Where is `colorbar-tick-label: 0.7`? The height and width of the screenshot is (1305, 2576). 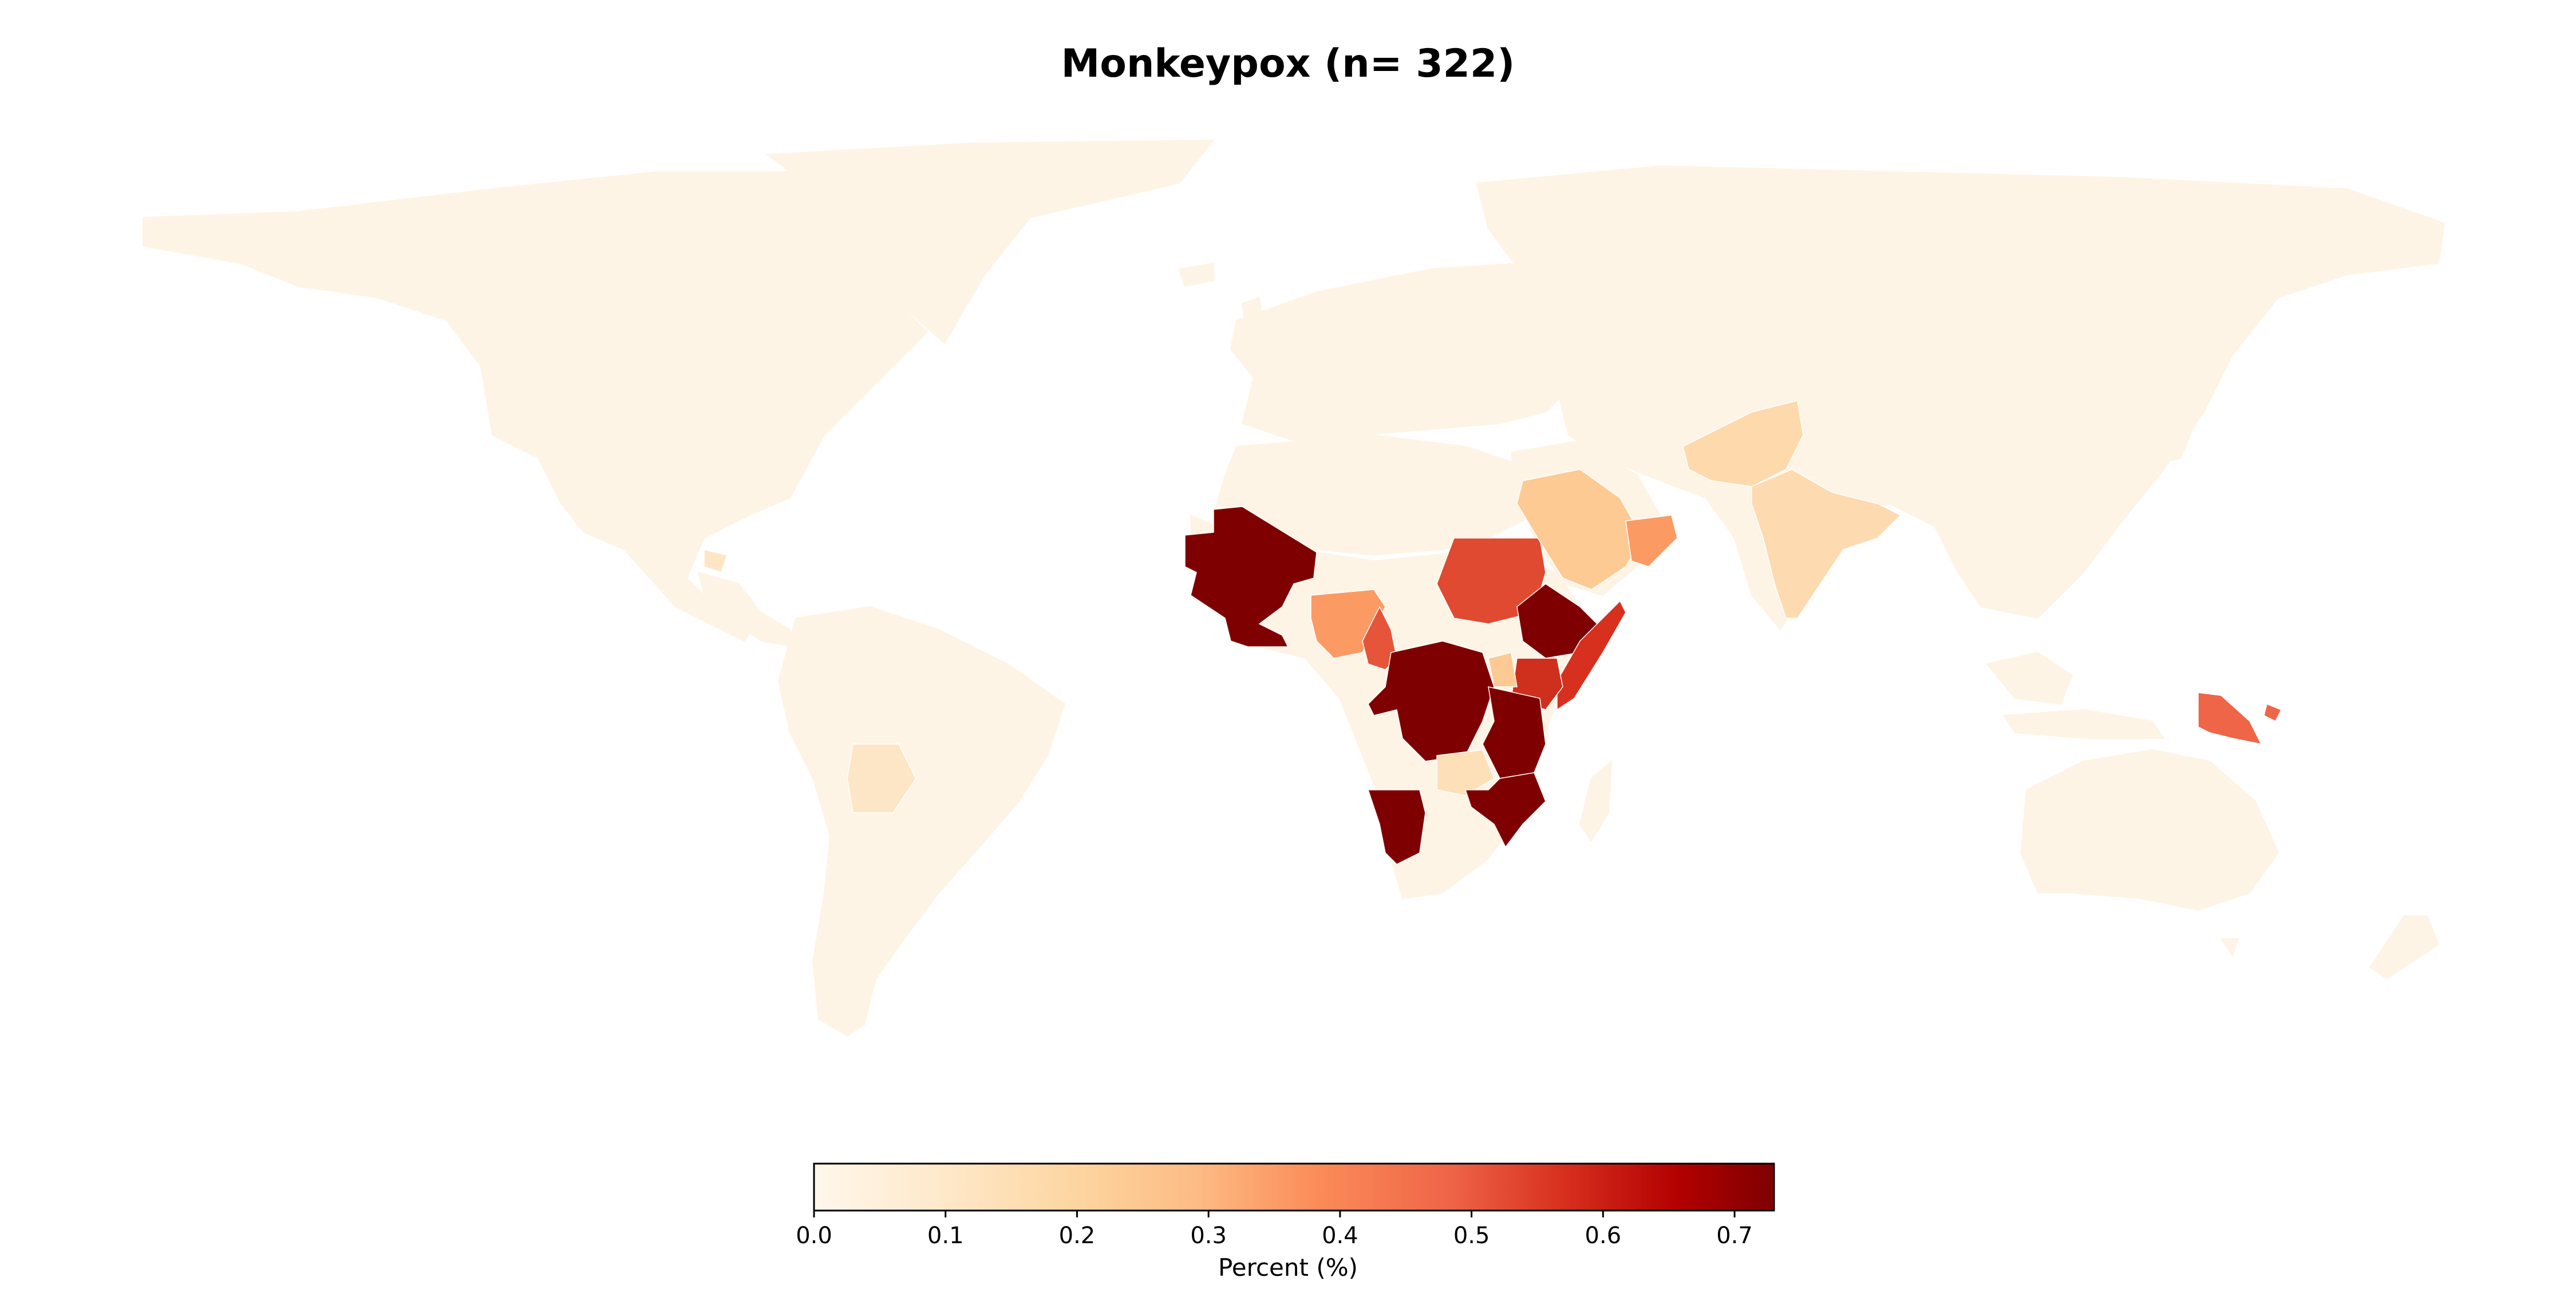 colorbar-tick-label: 0.7 is located at coordinates (1734, 1236).